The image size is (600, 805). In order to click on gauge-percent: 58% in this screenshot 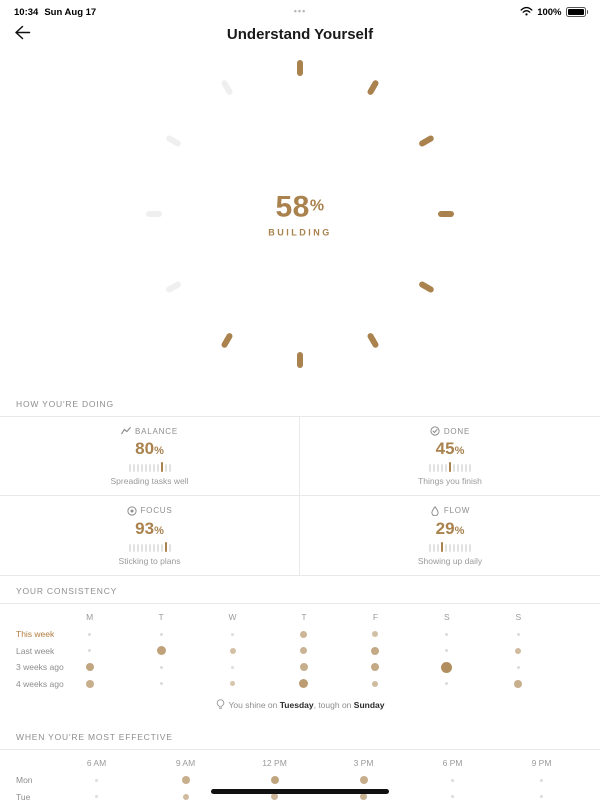, I will do `click(300, 208)`.